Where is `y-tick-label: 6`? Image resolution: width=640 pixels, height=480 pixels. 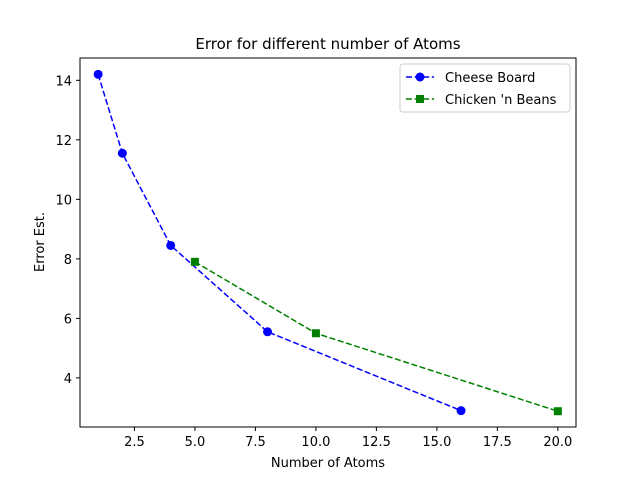 y-tick-label: 6 is located at coordinates (68, 319).